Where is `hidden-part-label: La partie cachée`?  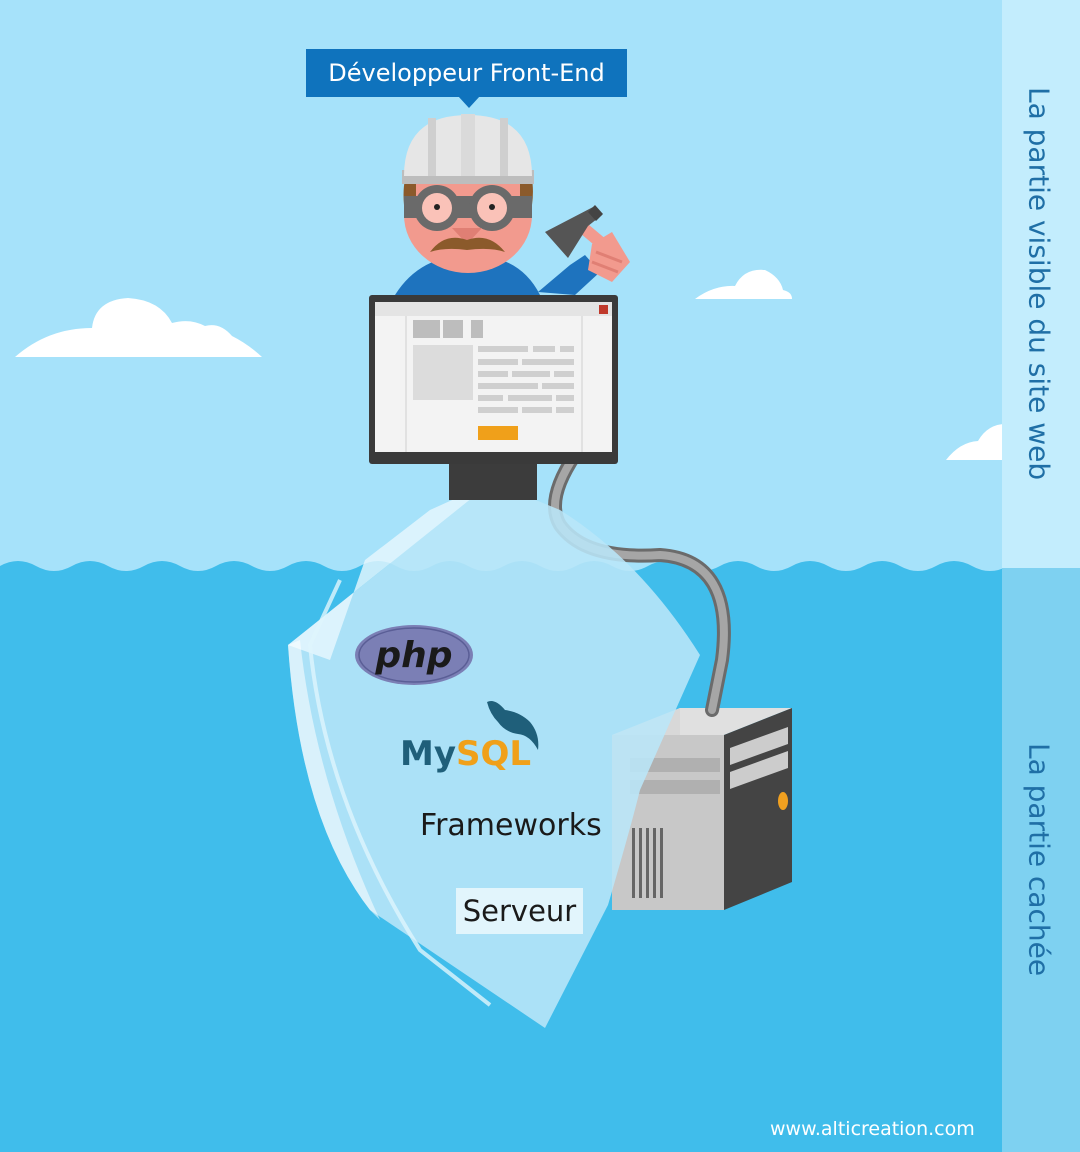 hidden-part-label: La partie cachée is located at coordinates (1039, 860).